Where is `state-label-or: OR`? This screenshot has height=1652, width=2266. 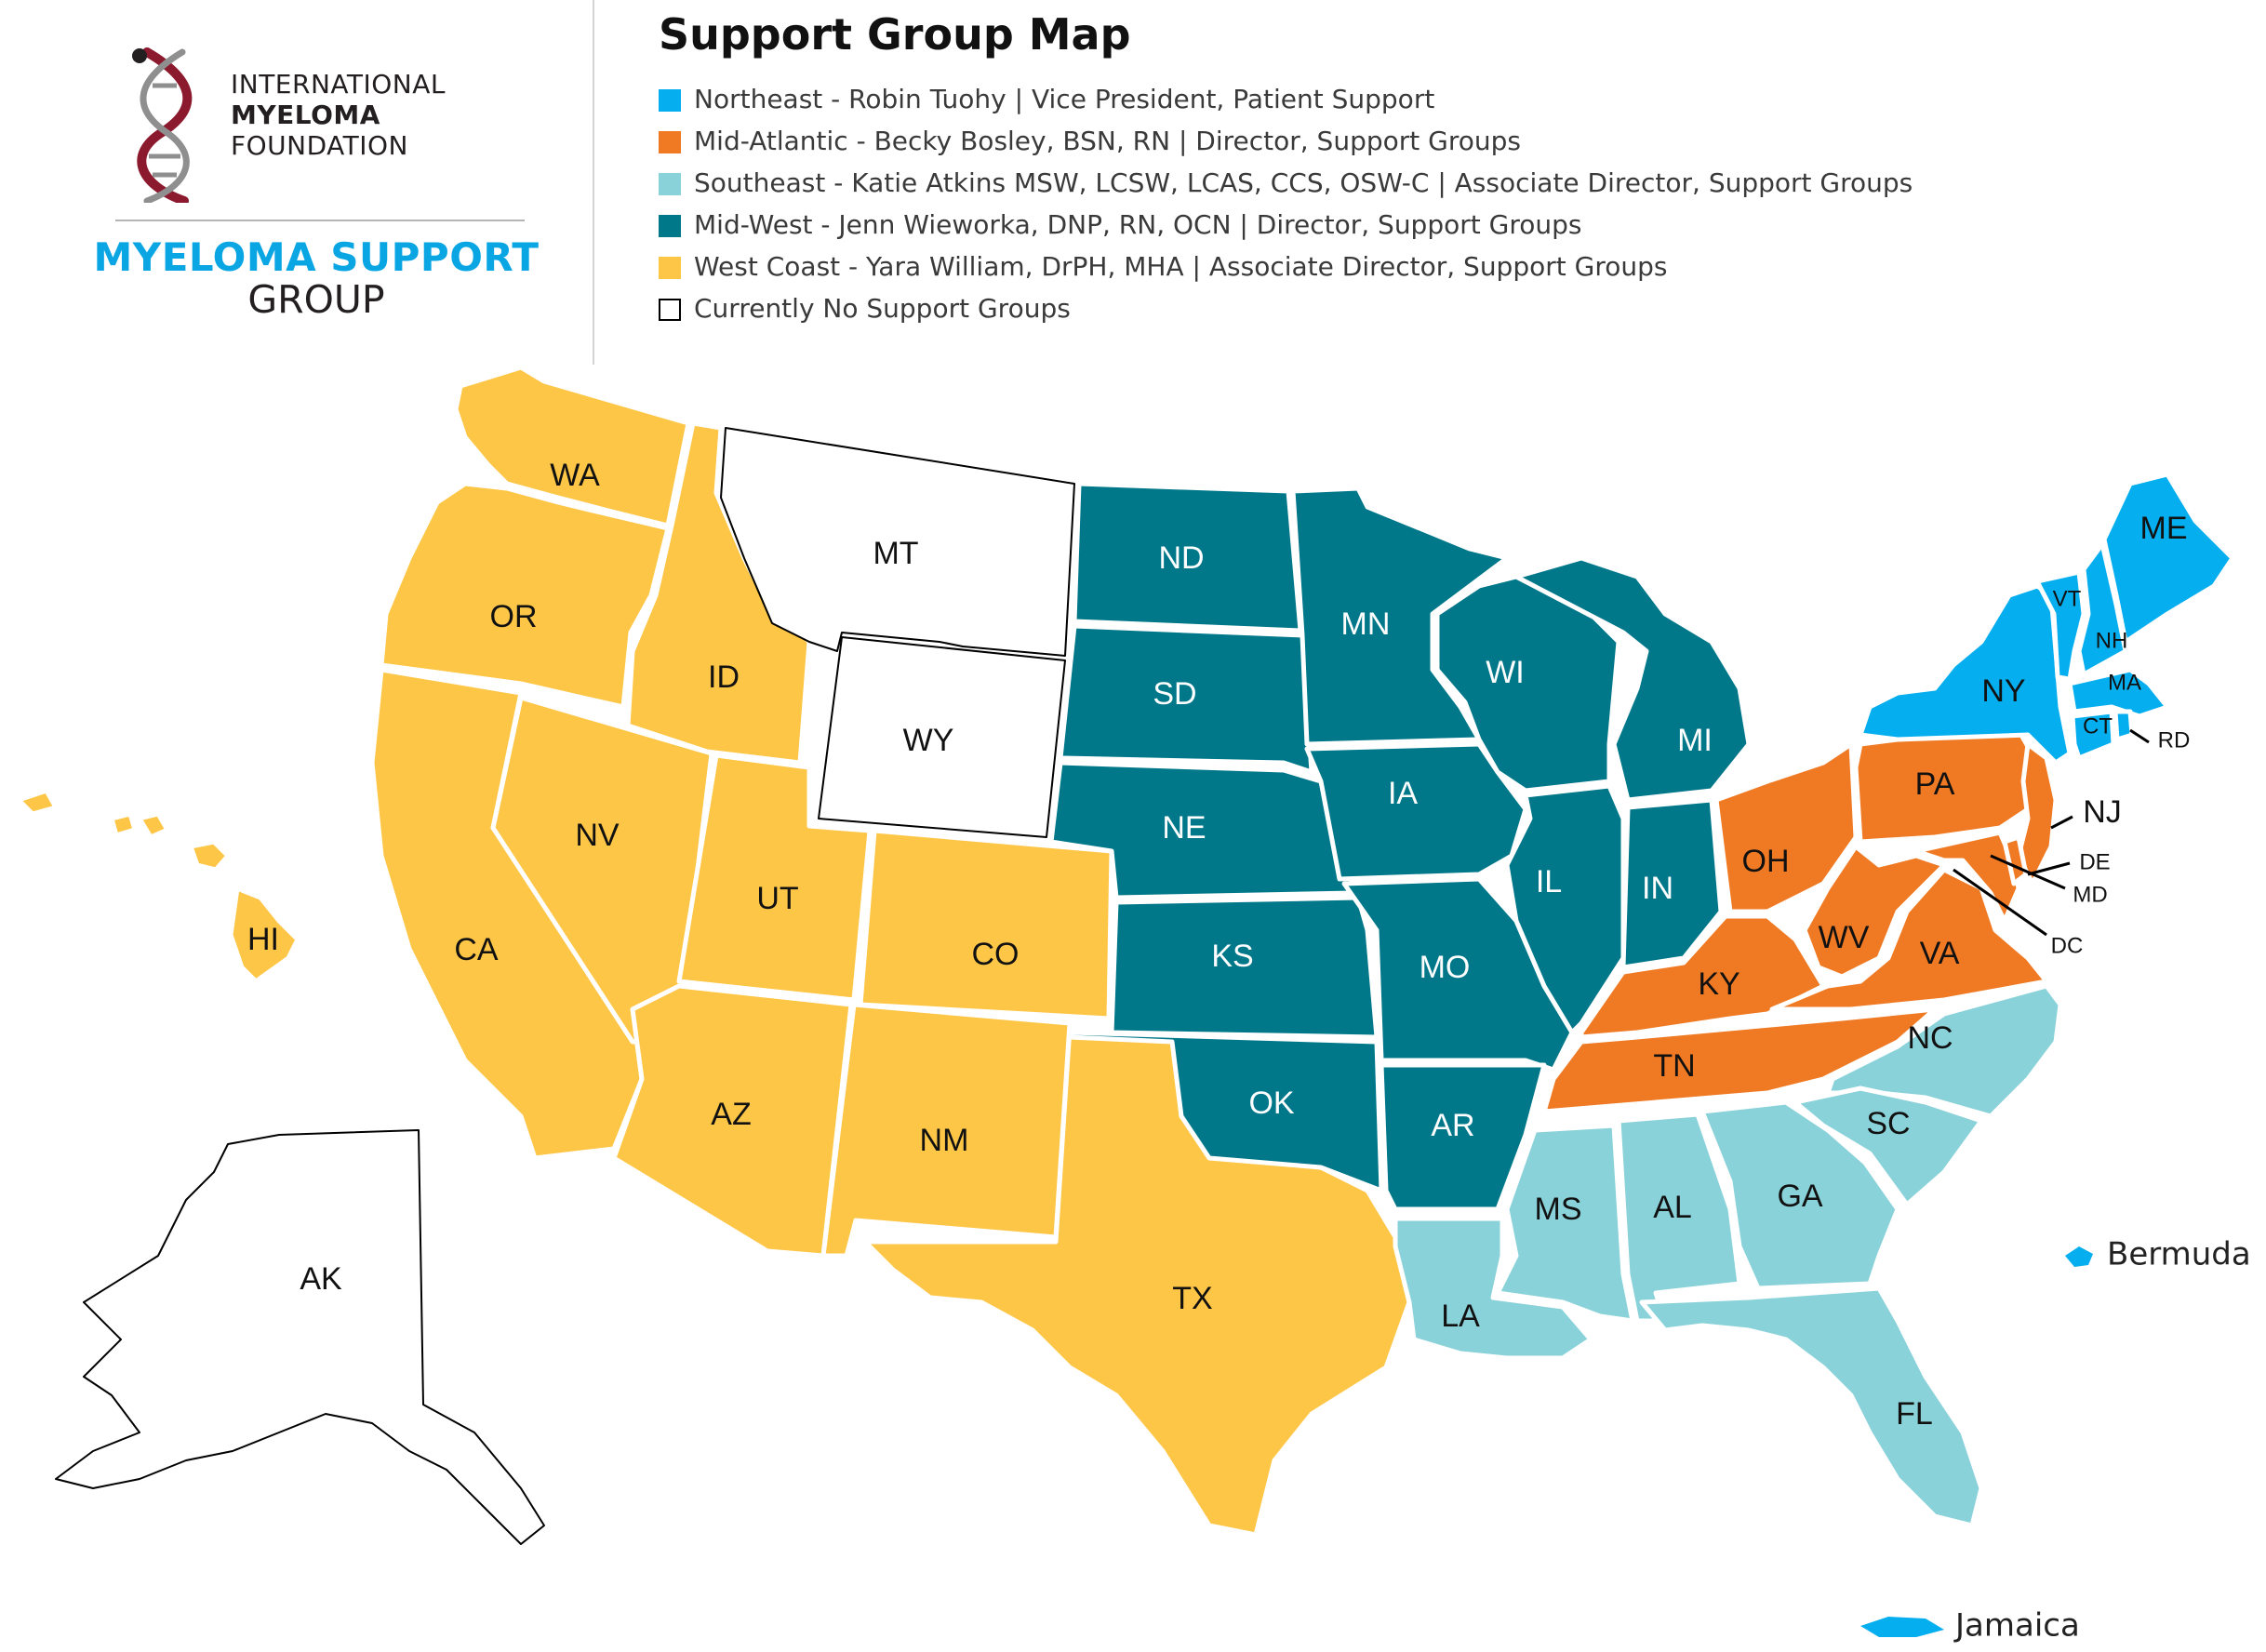 state-label-or: OR is located at coordinates (514, 616).